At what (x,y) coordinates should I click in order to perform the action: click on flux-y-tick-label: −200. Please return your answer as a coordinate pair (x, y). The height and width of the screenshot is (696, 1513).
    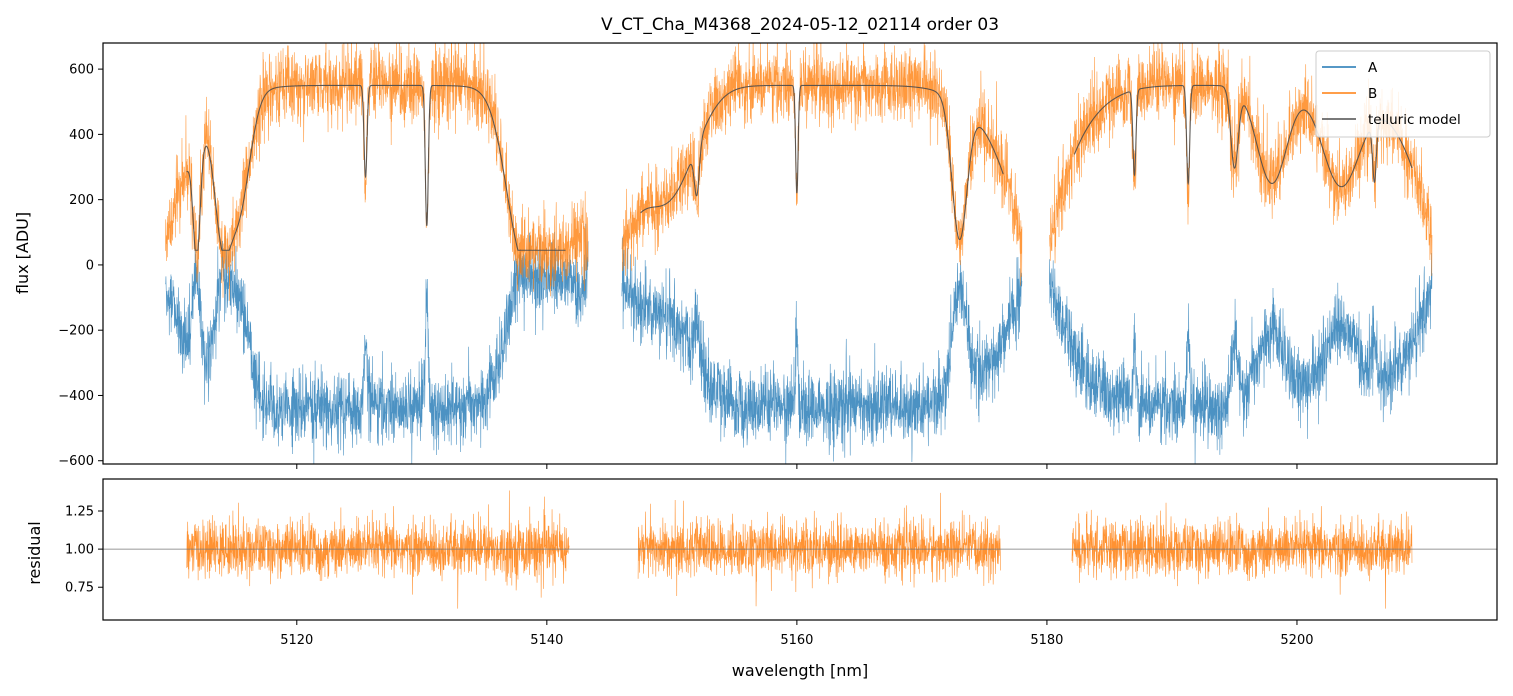
    Looking at the image, I should click on (76, 331).